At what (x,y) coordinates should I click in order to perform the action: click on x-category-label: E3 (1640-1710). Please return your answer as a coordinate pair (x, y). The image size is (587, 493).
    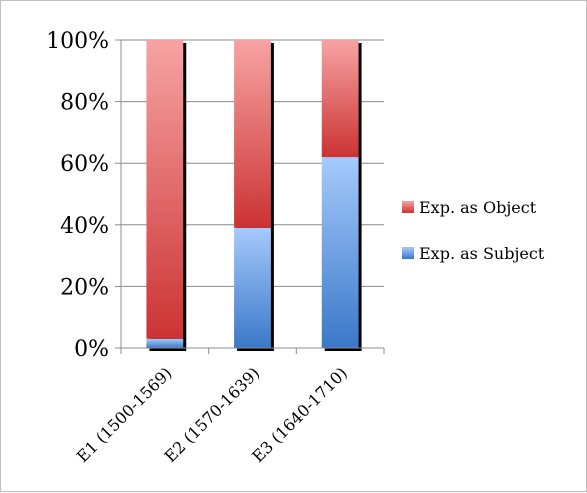
    Looking at the image, I should click on (299, 414).